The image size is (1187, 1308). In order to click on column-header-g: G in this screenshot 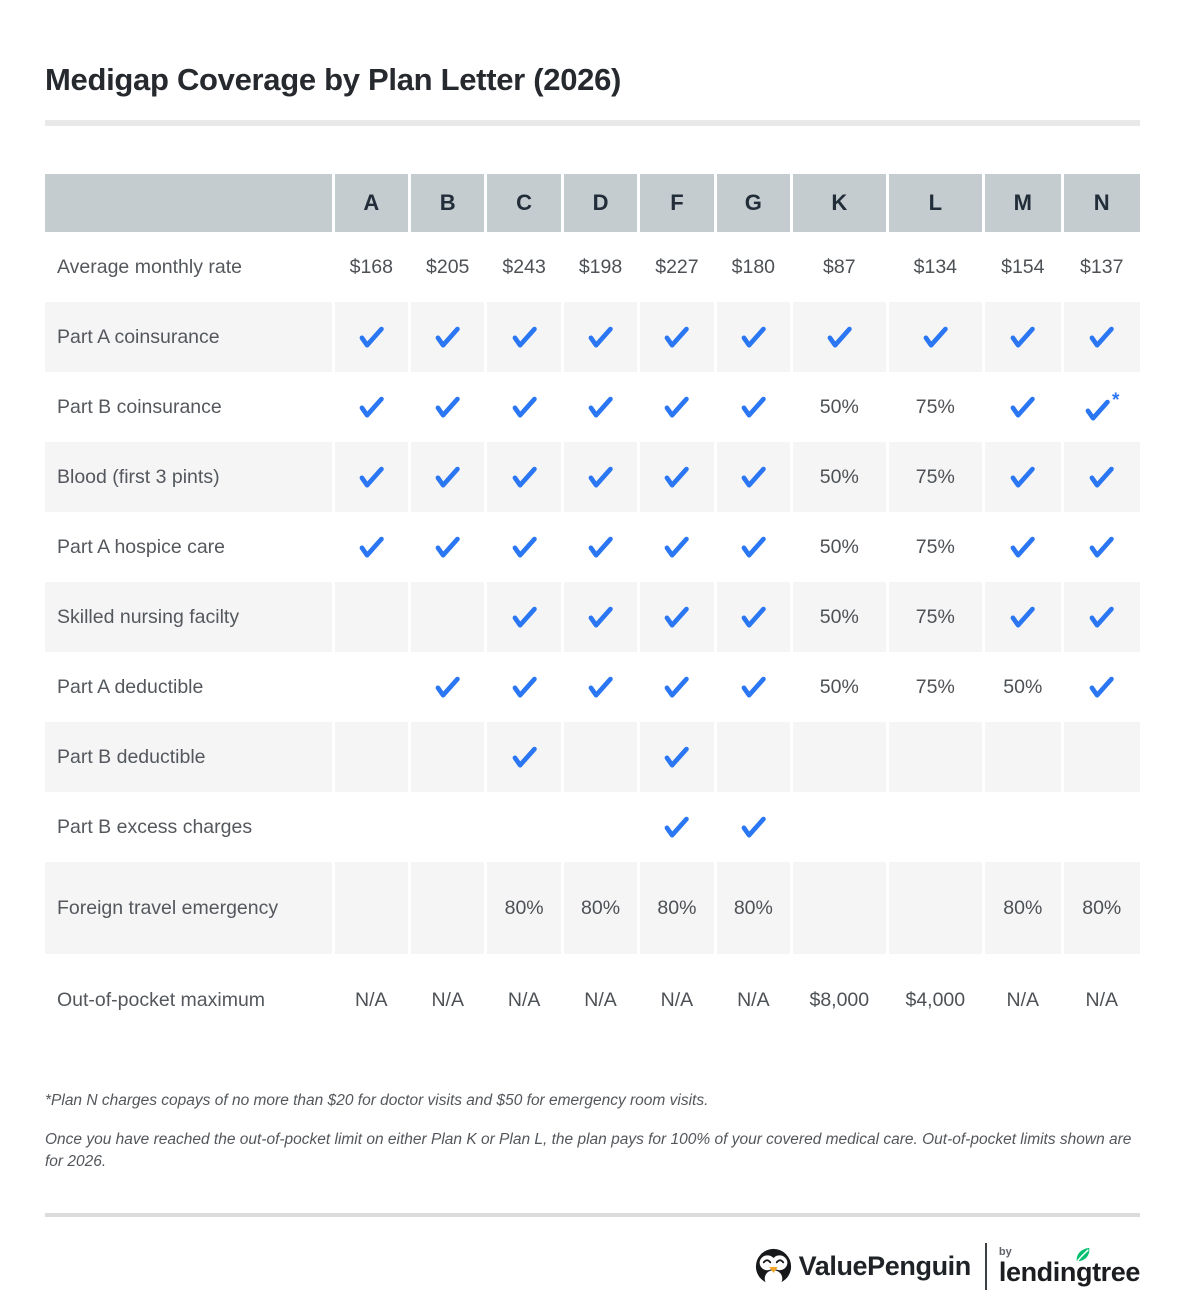, I will do `click(753, 203)`.